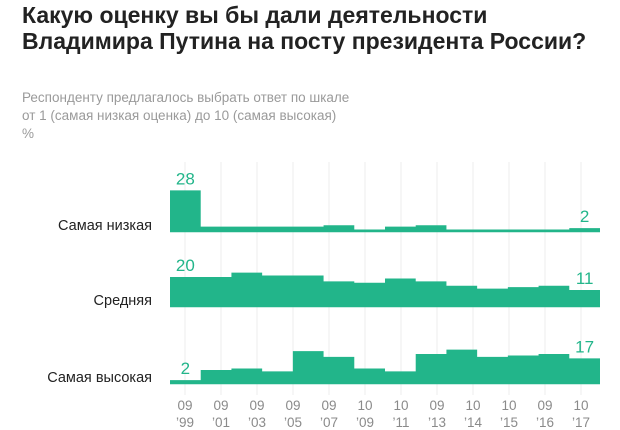  Describe the element at coordinates (185, 422) in the screenshot. I see `x-tick-year: ’99` at that location.